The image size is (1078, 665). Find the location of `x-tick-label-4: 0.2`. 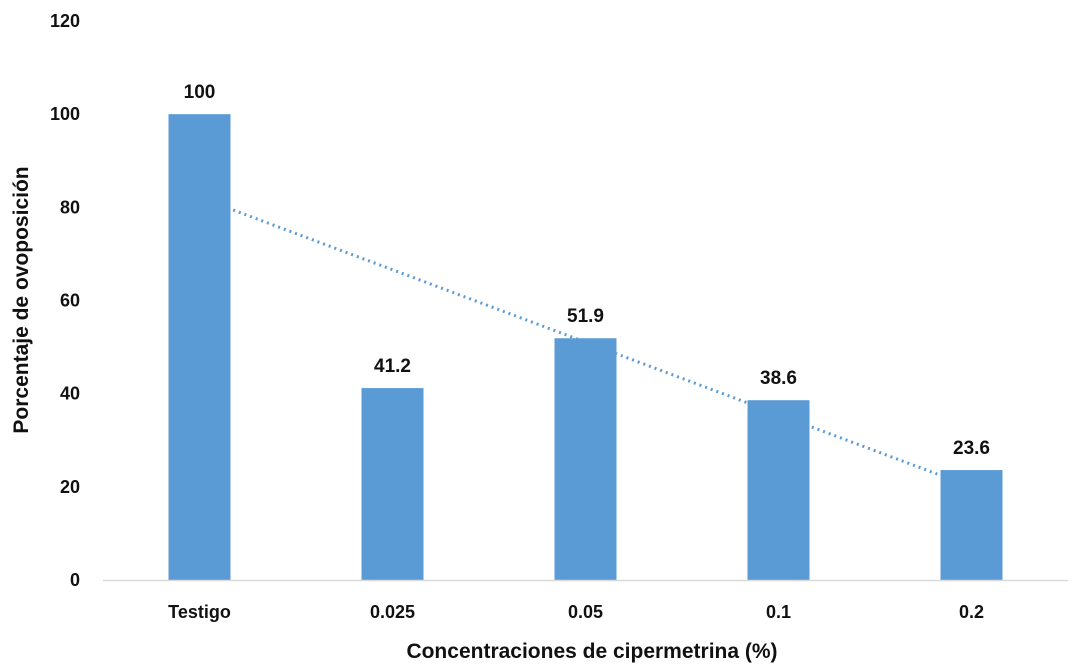

x-tick-label-4: 0.2 is located at coordinates (971, 612).